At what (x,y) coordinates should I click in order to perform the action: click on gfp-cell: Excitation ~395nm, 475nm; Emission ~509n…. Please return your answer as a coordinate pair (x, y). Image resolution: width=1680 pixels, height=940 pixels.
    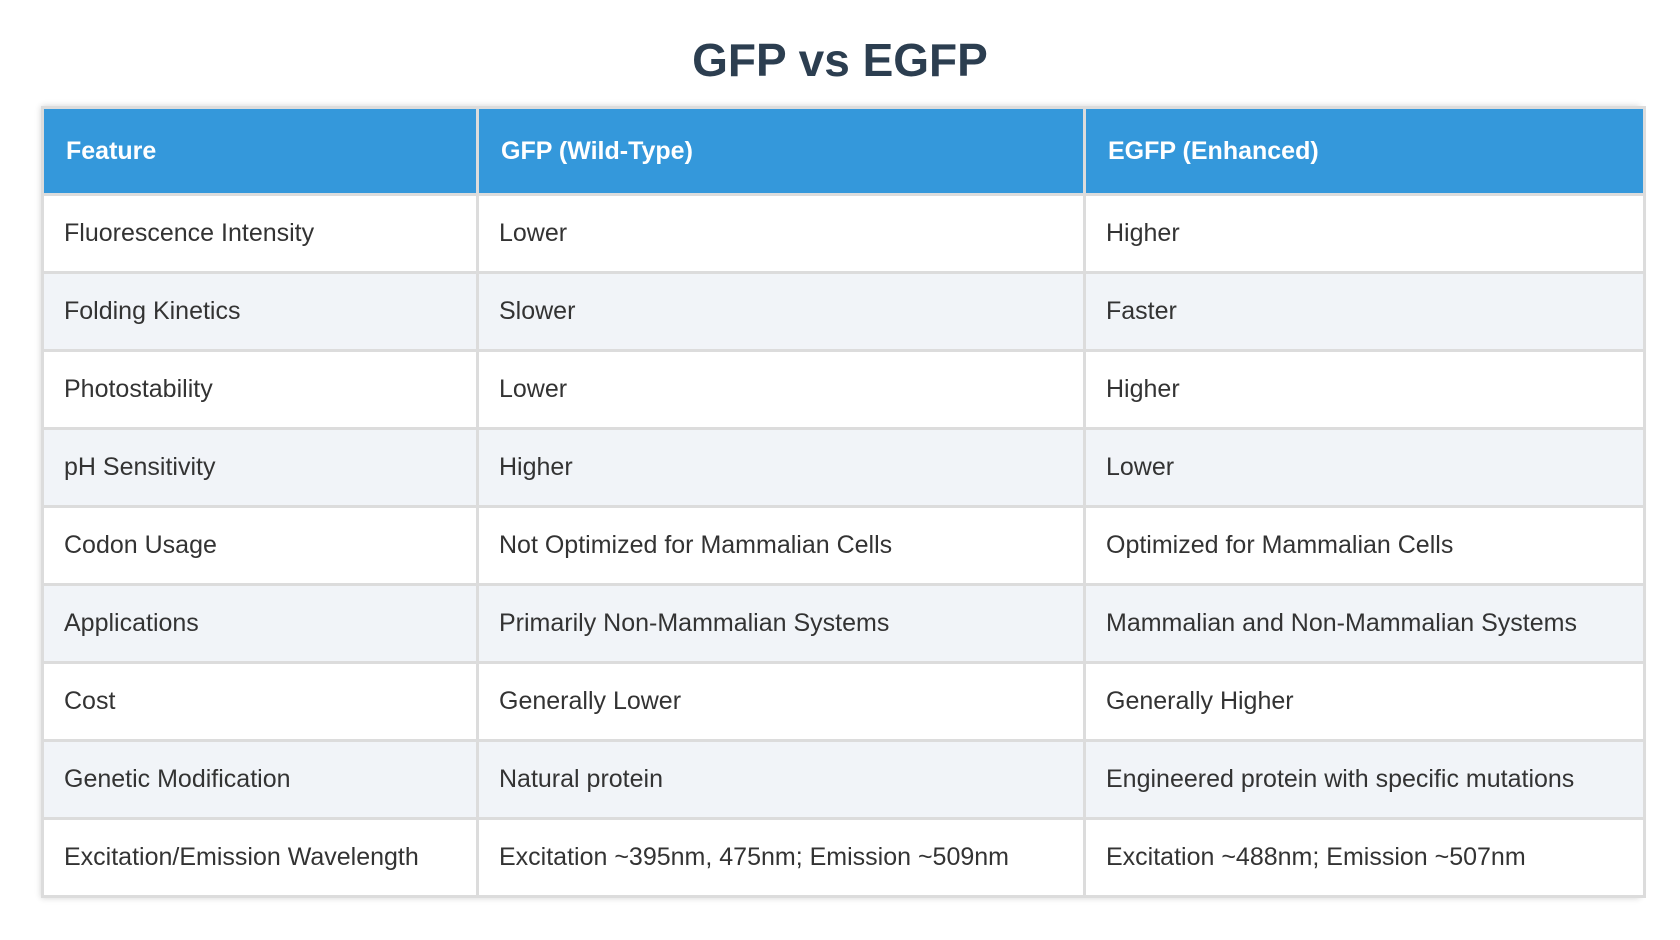
    Looking at the image, I should click on (781, 857).